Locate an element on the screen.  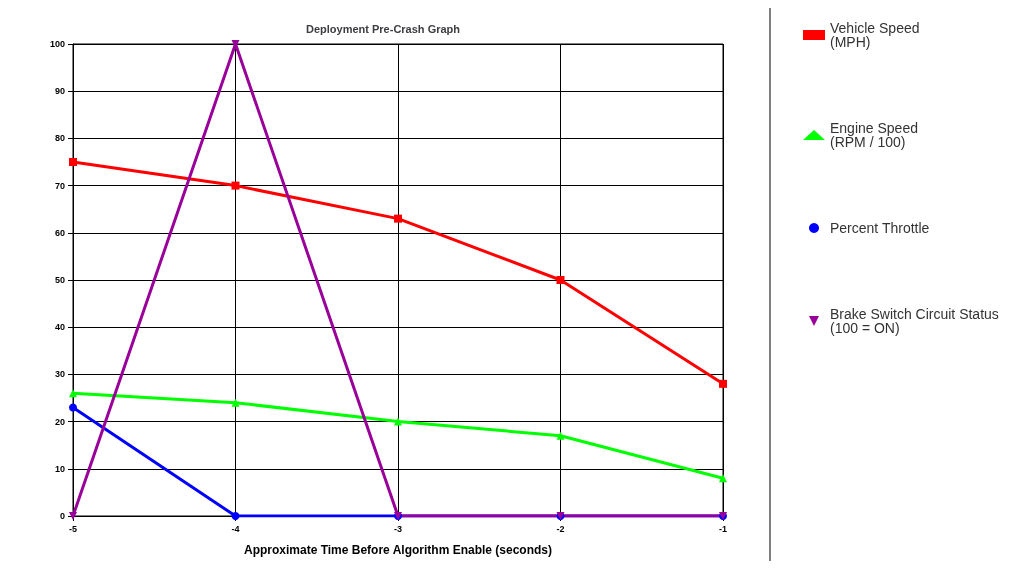
y-tick-label: 40 is located at coordinates (59, 327).